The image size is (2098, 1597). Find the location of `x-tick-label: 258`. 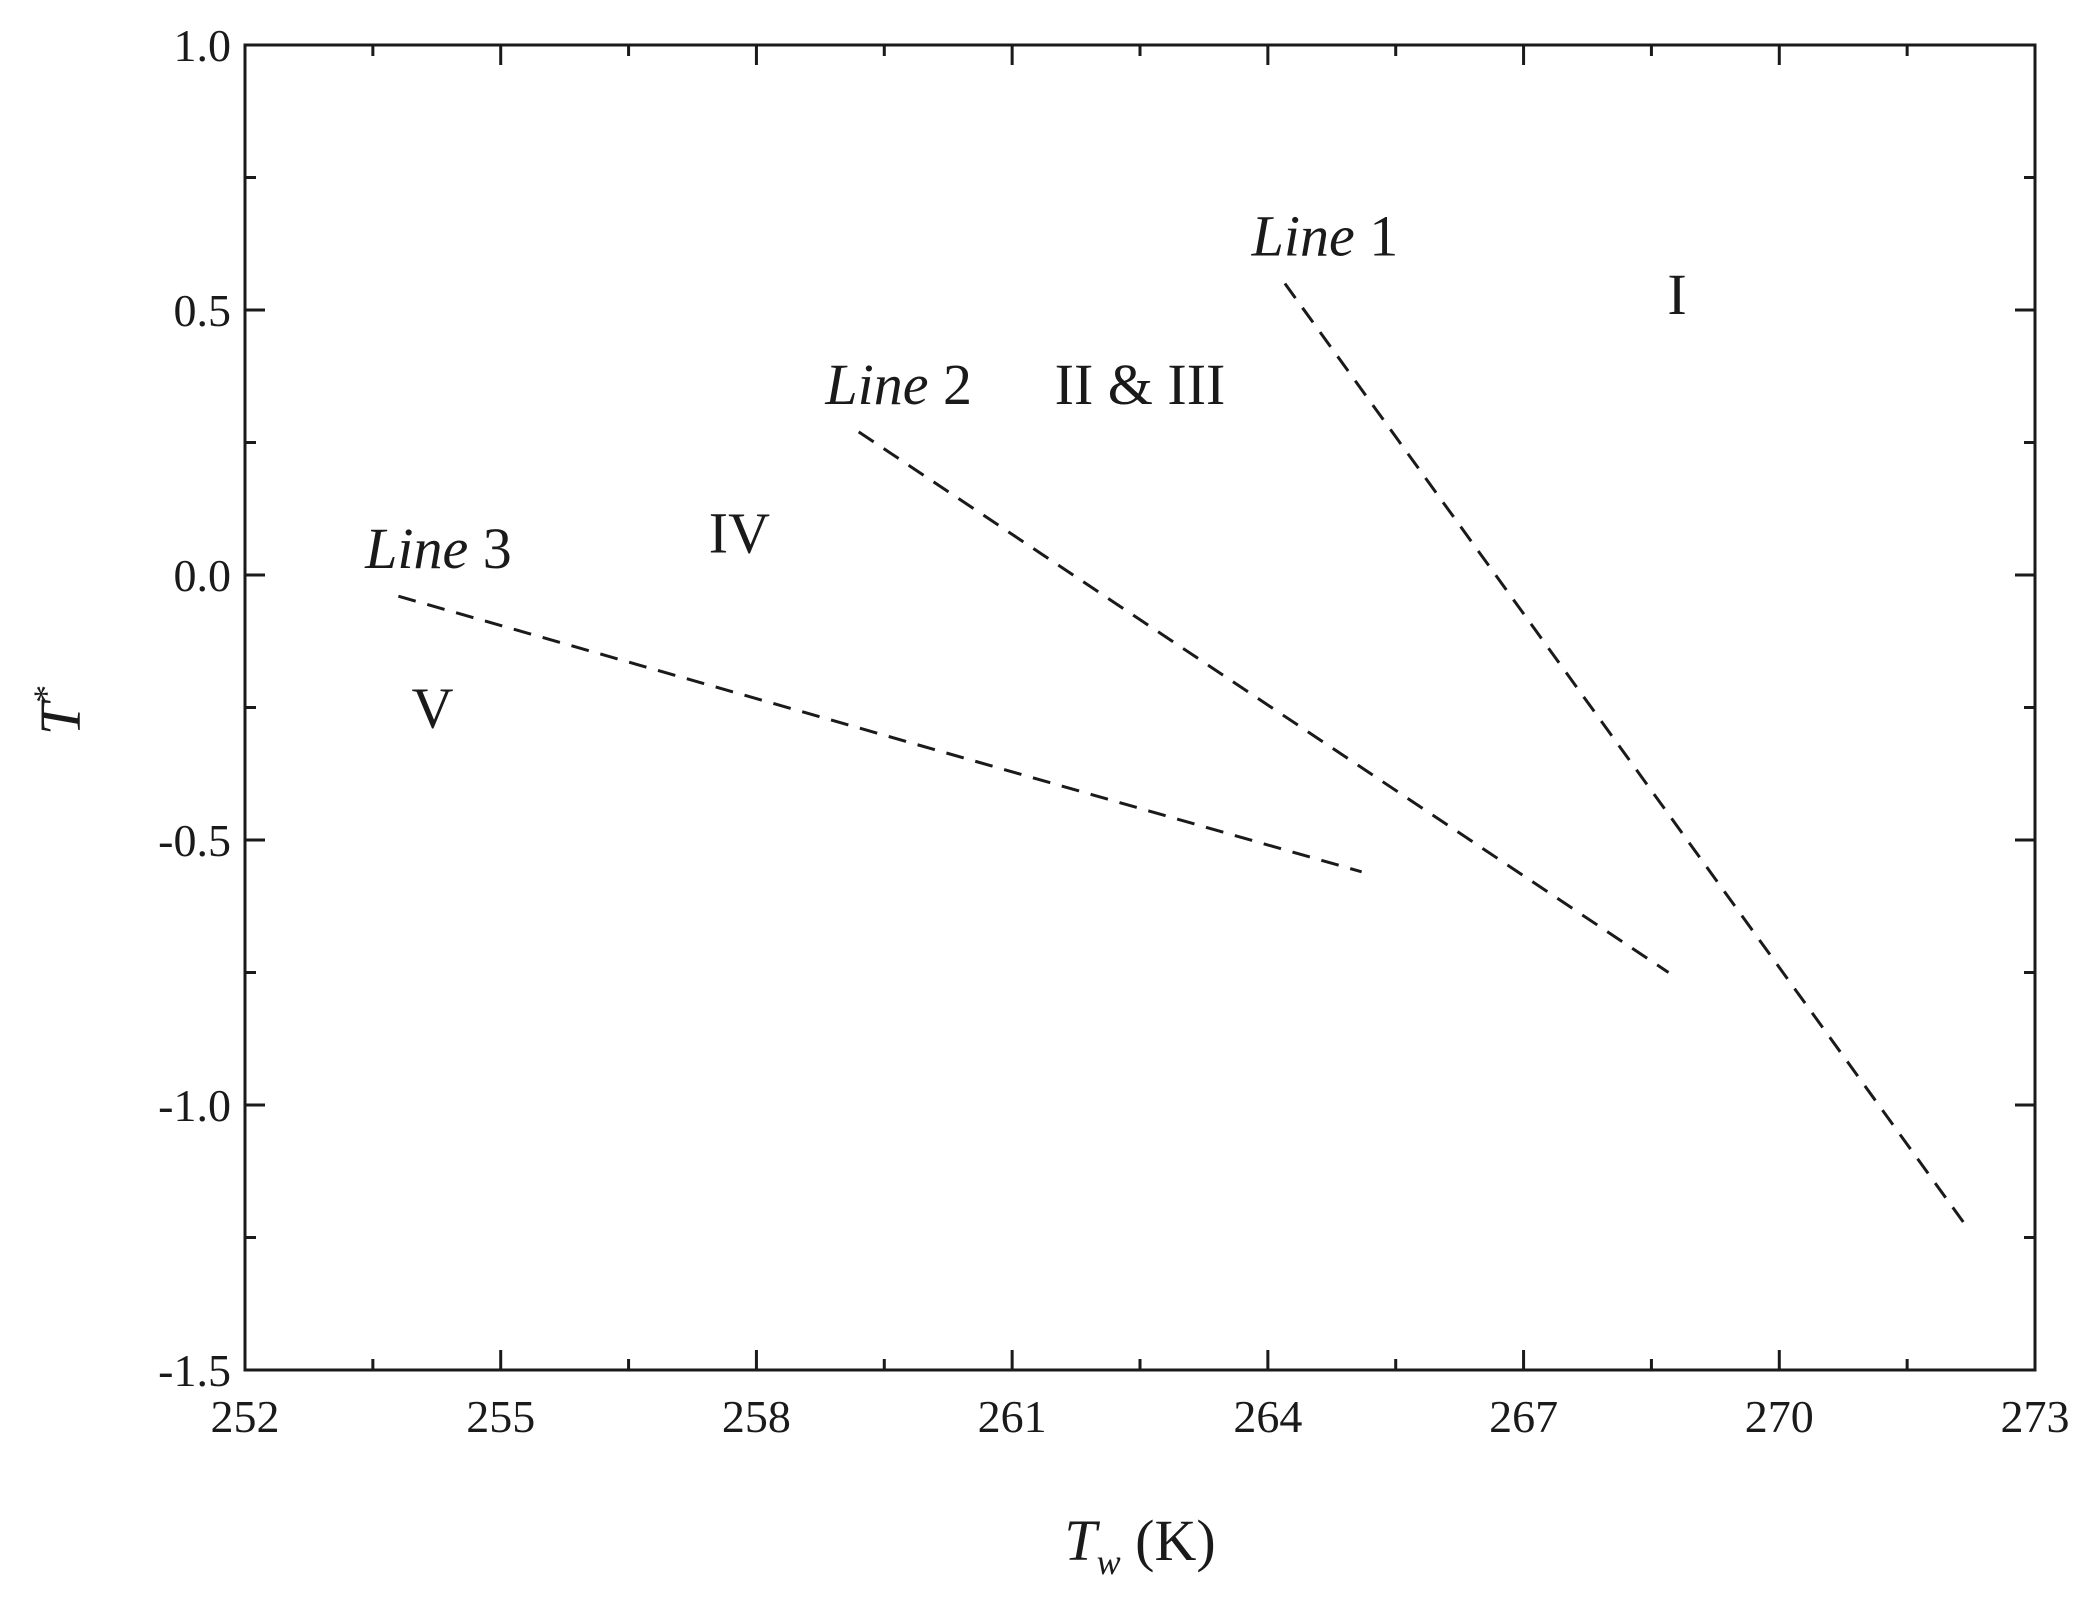

x-tick-label: 258 is located at coordinates (756, 1416).